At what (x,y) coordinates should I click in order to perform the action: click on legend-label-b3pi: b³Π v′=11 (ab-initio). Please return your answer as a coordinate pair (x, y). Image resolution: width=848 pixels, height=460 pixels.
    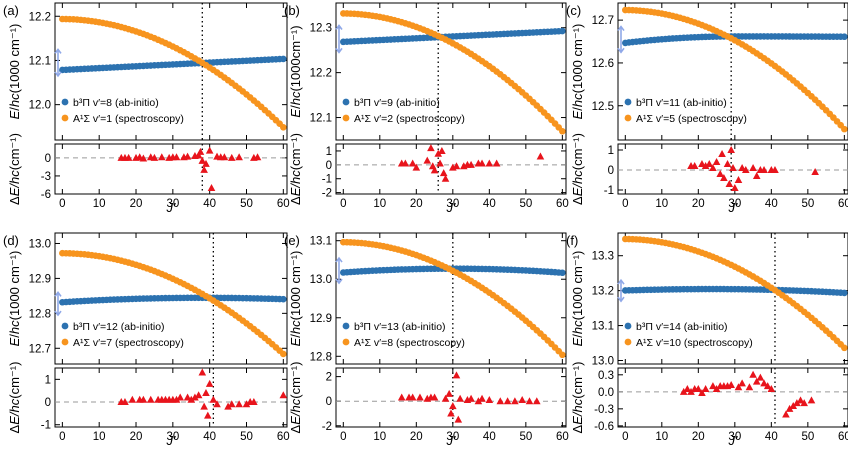
    Looking at the image, I should click on (681, 103).